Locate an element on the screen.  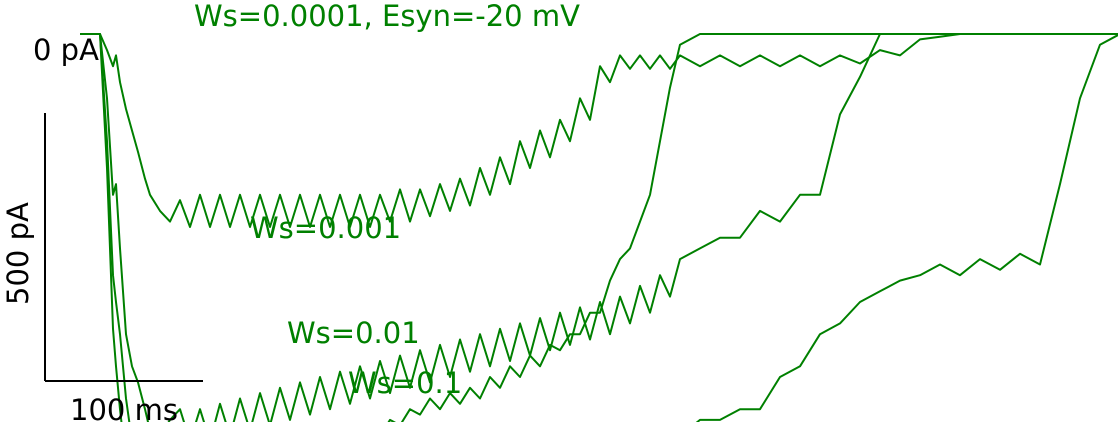
series-label-ws-0.01: Ws=0.01 is located at coordinates (353, 333).